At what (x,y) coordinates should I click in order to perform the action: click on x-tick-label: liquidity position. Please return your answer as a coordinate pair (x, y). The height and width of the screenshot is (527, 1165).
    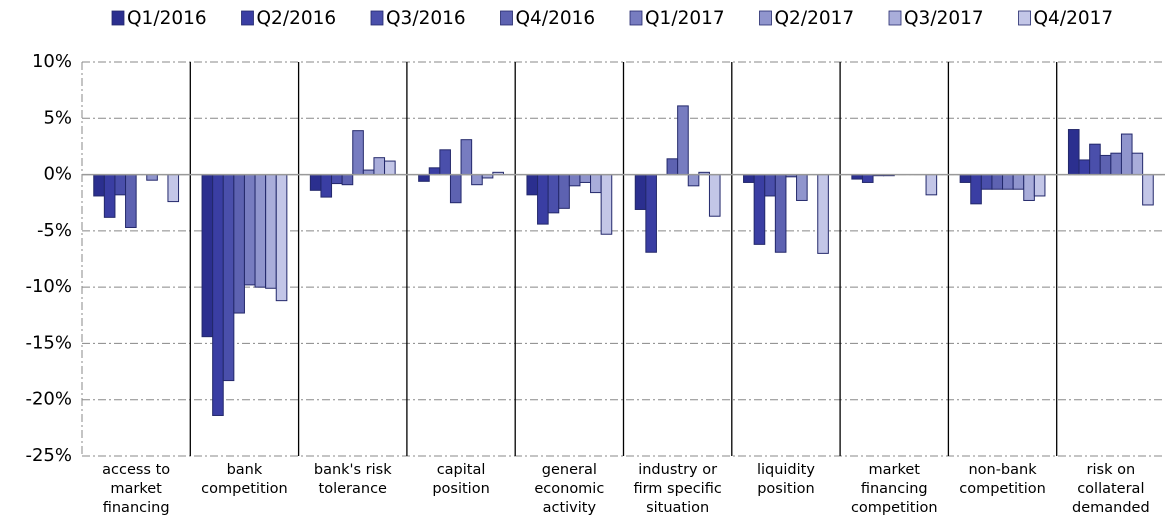
    Looking at the image, I should click on (785, 479).